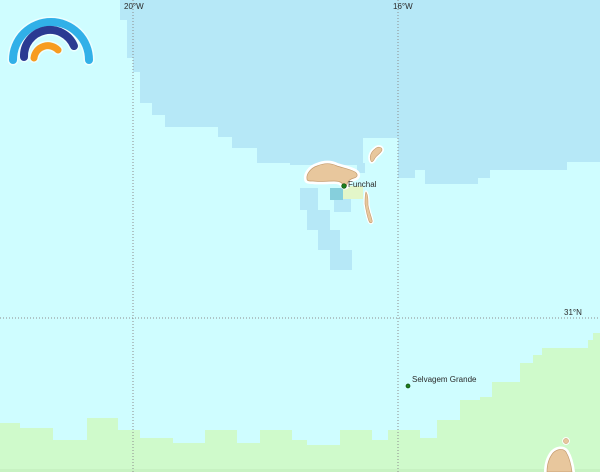  I want to click on latitude-label-31n: 31°N, so click(573, 312).